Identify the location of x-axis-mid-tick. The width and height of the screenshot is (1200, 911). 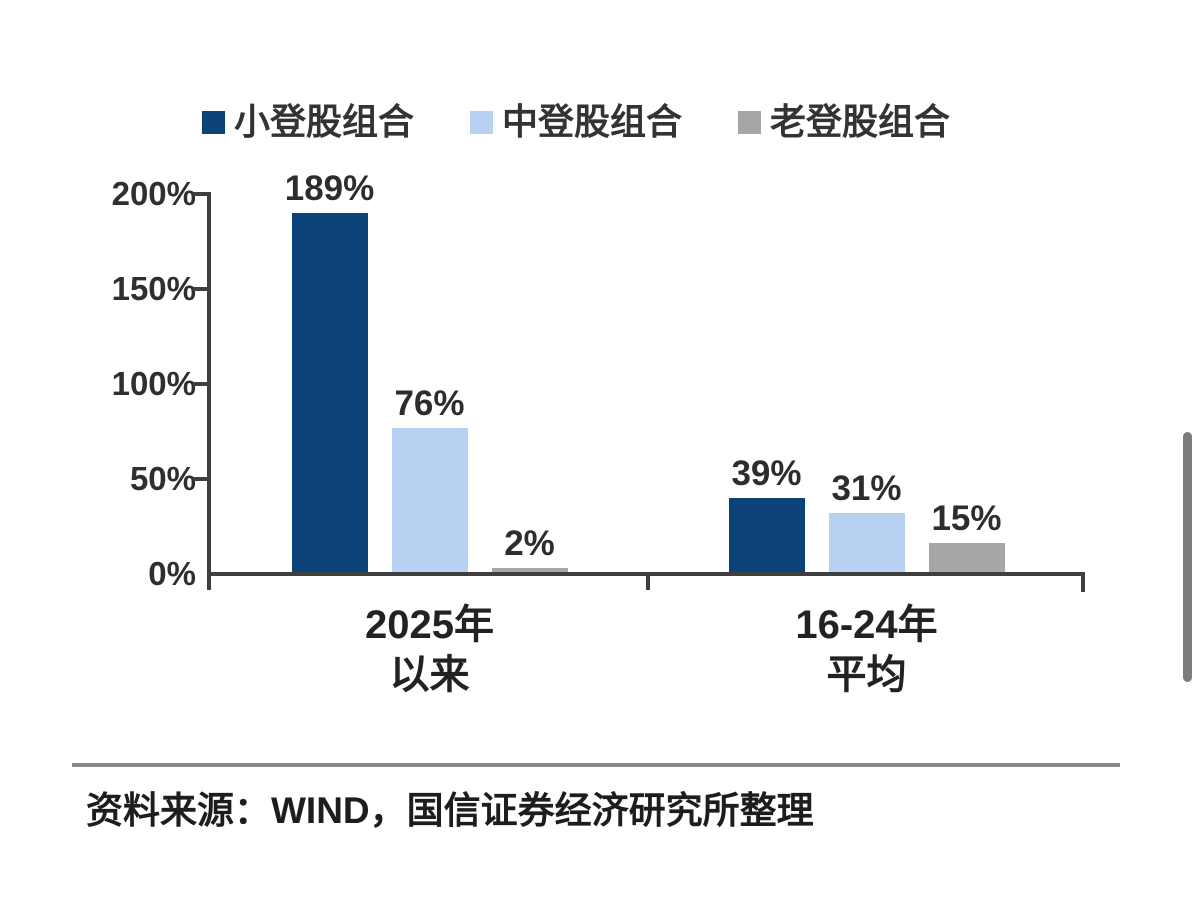
(648, 581).